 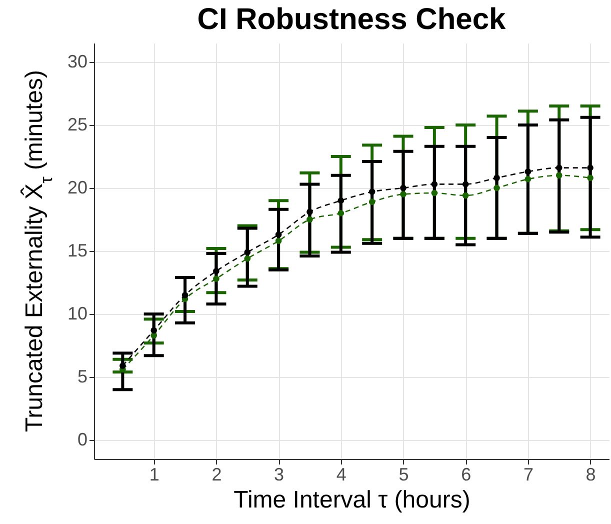 I want to click on x-axis-title: Time Interval τ (hours), so click(x=352, y=500).